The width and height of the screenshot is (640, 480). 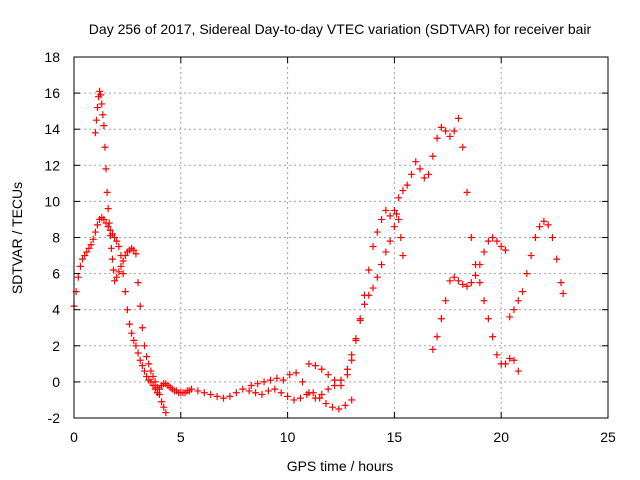 I want to click on x-axis-label: GPS time / hours, so click(x=340, y=466).